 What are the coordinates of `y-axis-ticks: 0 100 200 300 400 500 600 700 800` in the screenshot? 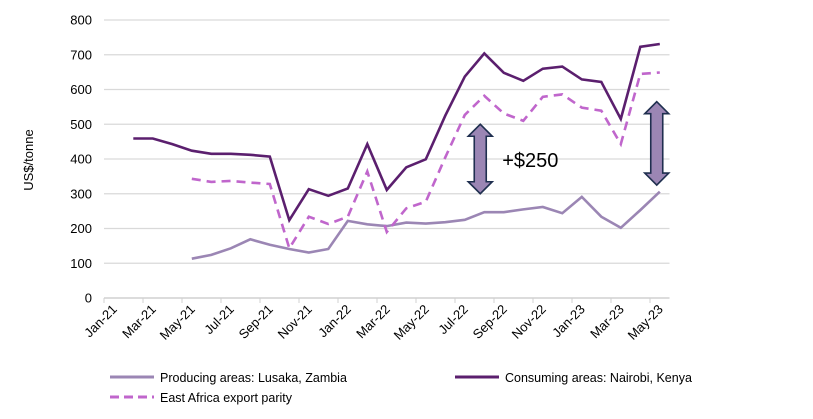 It's located at (81, 159).